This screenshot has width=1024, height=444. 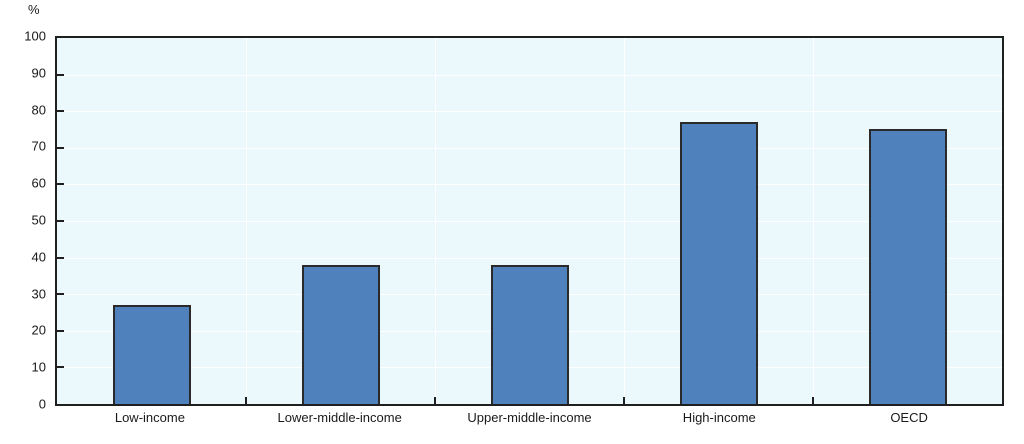 What do you see at coordinates (719, 417) in the screenshot?
I see `x-tick-label-high-income: High-income` at bounding box center [719, 417].